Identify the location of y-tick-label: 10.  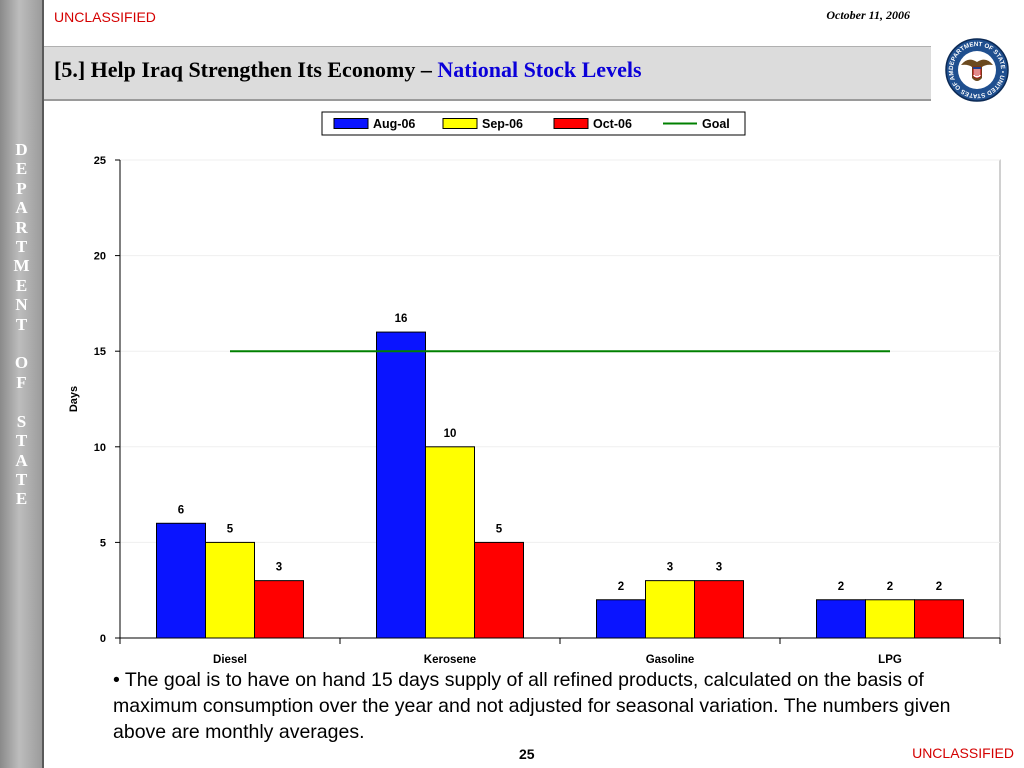
(100, 448).